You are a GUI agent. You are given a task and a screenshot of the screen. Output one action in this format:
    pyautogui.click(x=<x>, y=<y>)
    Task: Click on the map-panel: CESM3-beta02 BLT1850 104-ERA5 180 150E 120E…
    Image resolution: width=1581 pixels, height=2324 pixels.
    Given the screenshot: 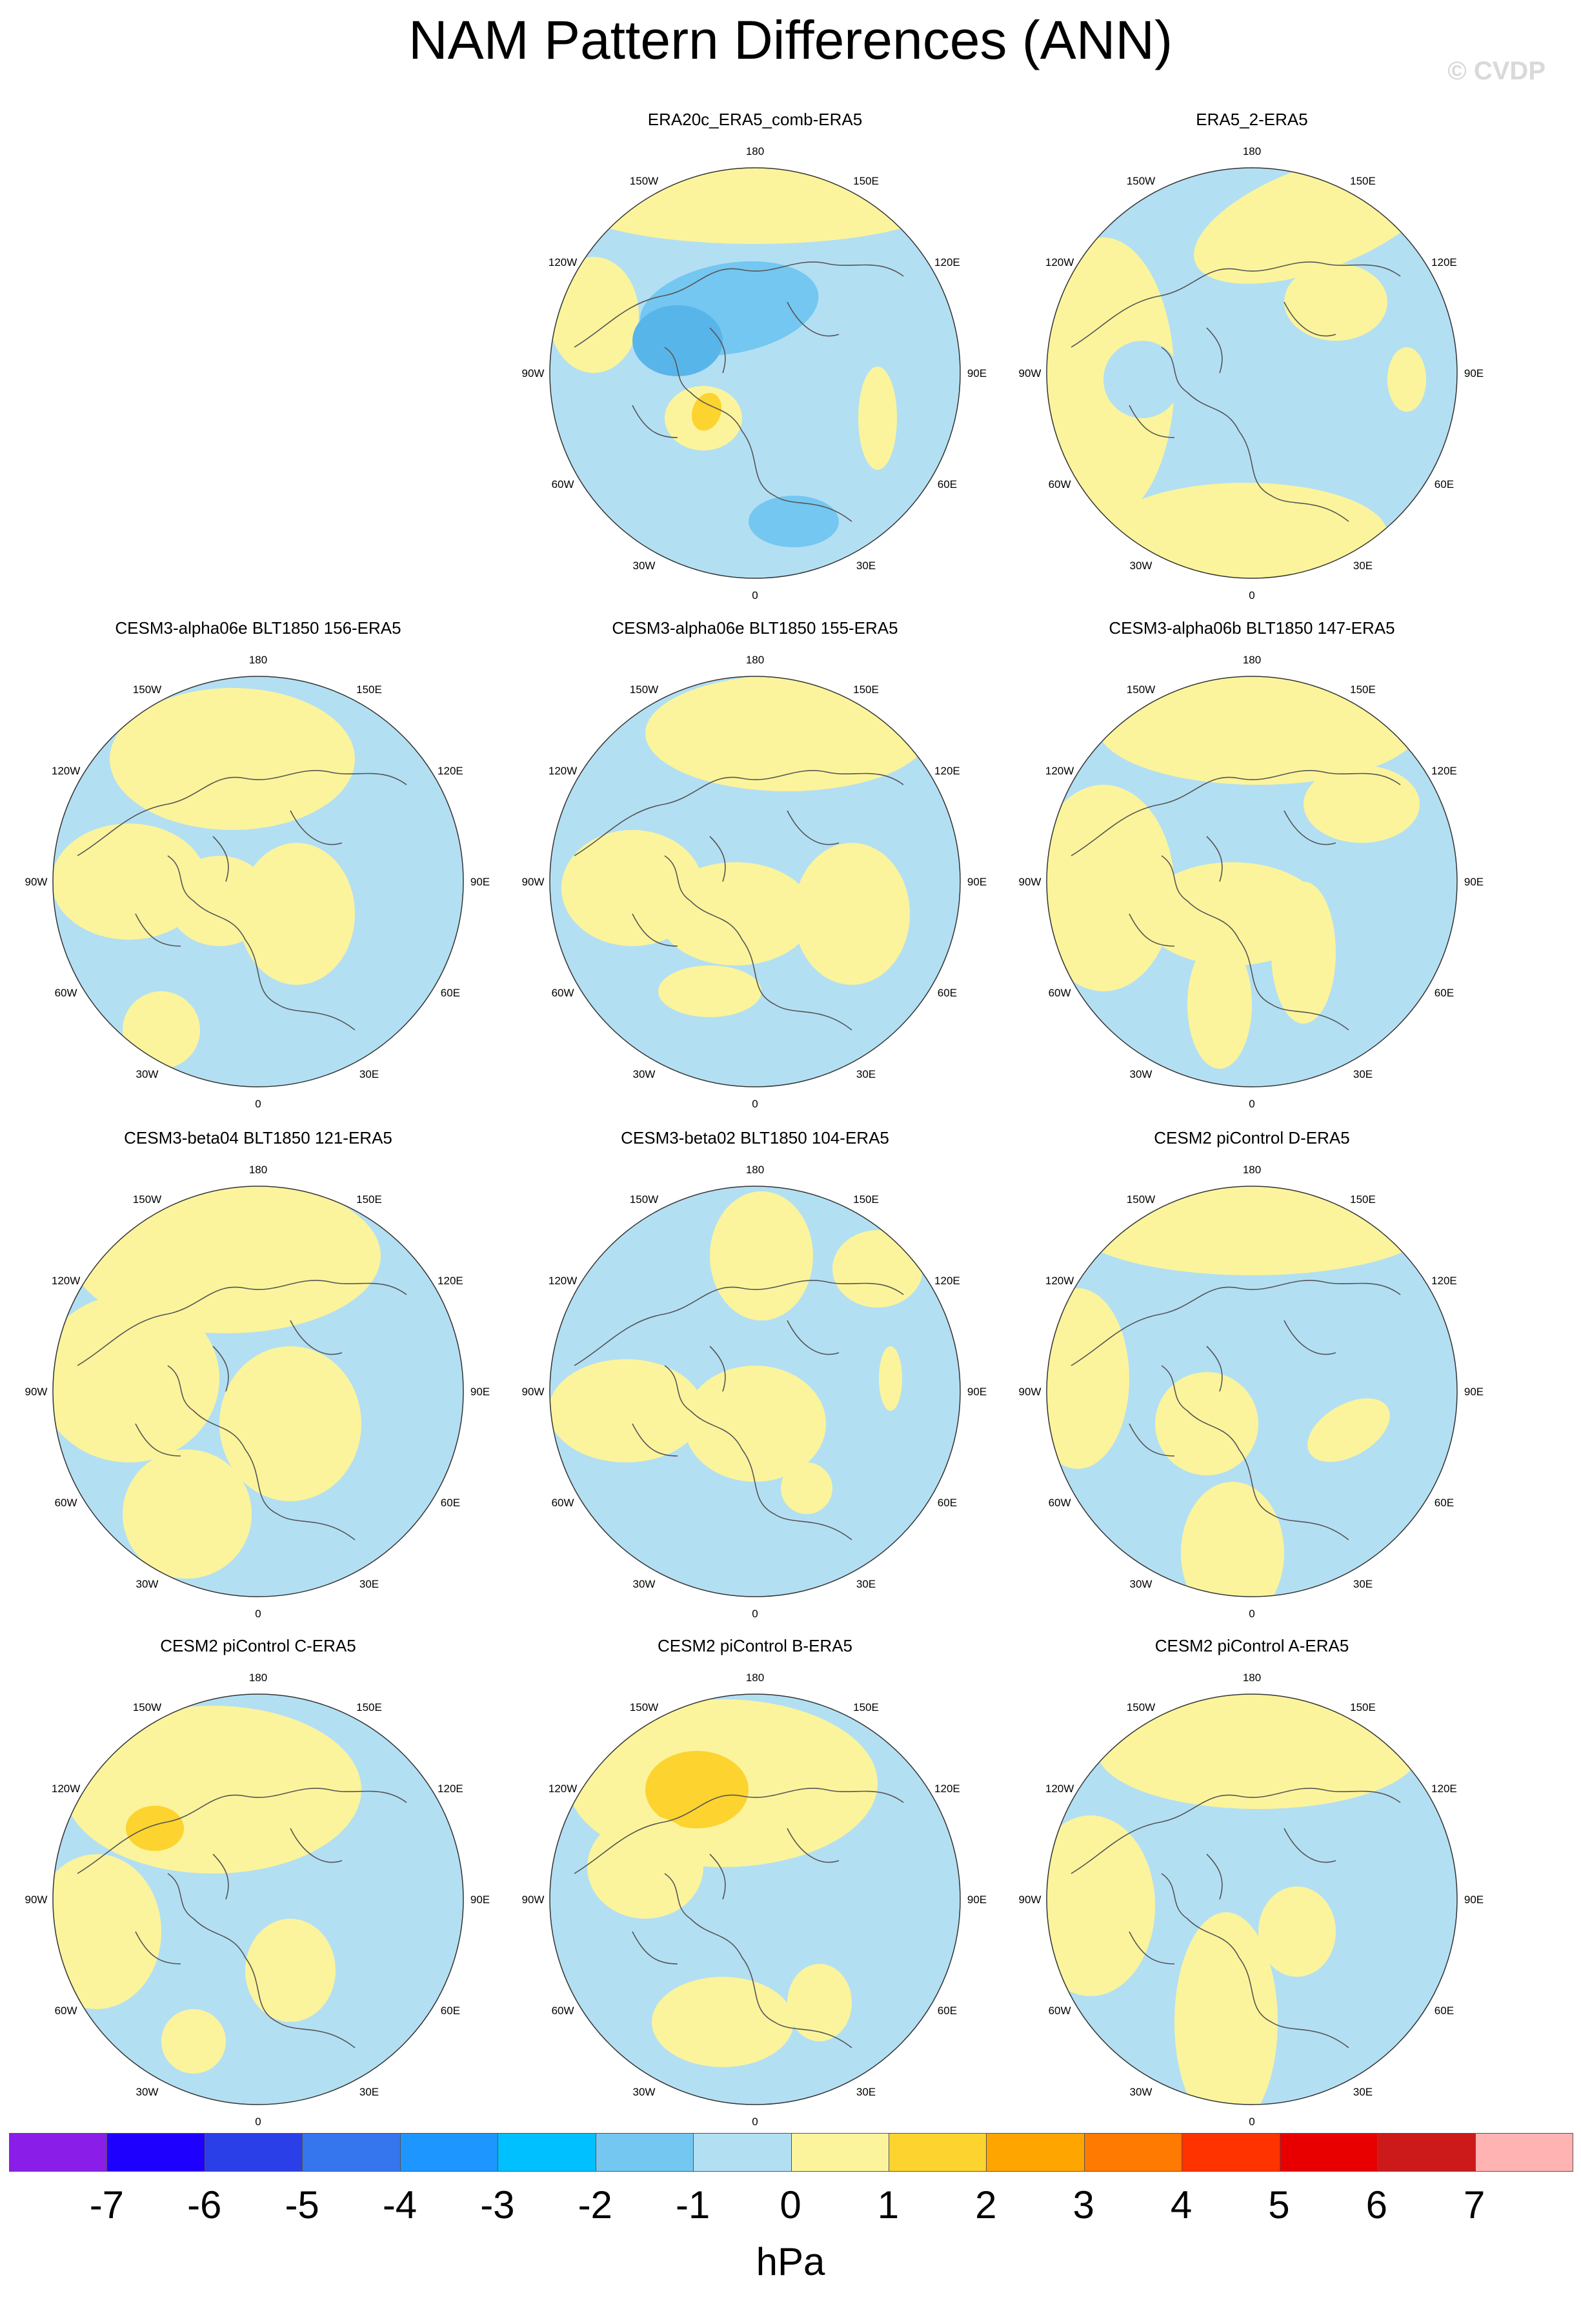 What is the action you would take?
    pyautogui.click(x=755, y=1377)
    